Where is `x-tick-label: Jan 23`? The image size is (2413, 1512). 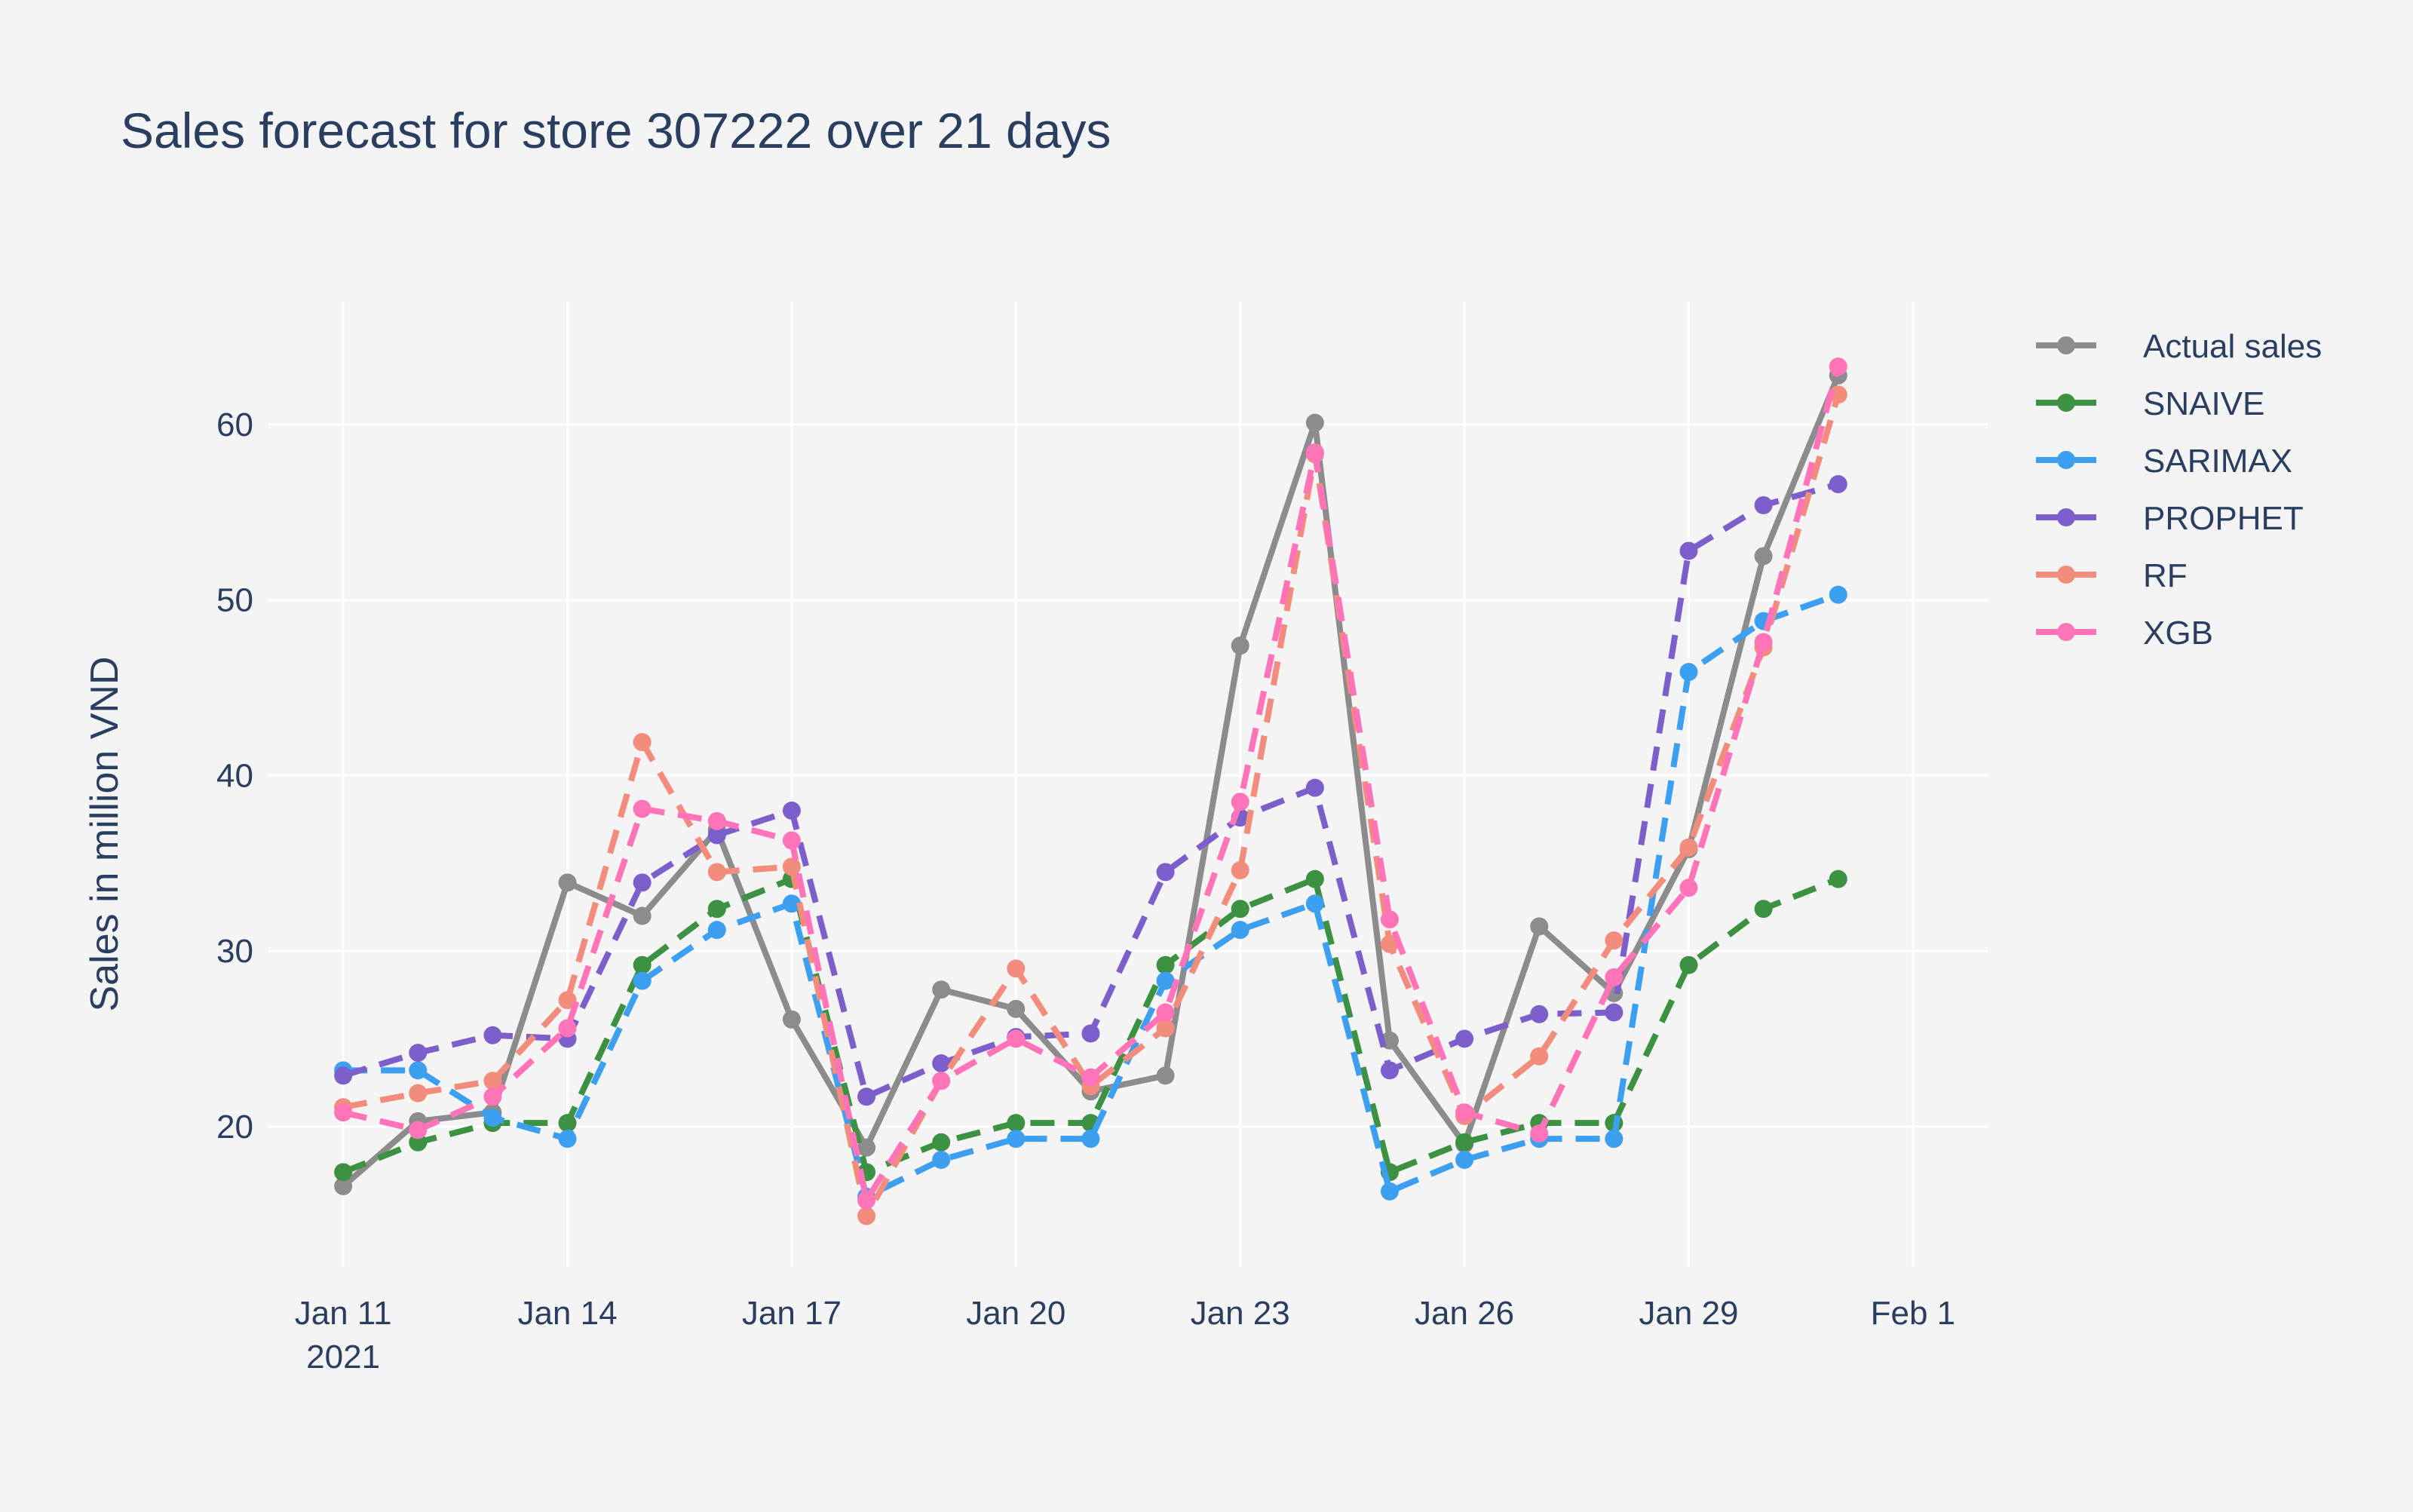 x-tick-label: Jan 23 is located at coordinates (1240, 1313).